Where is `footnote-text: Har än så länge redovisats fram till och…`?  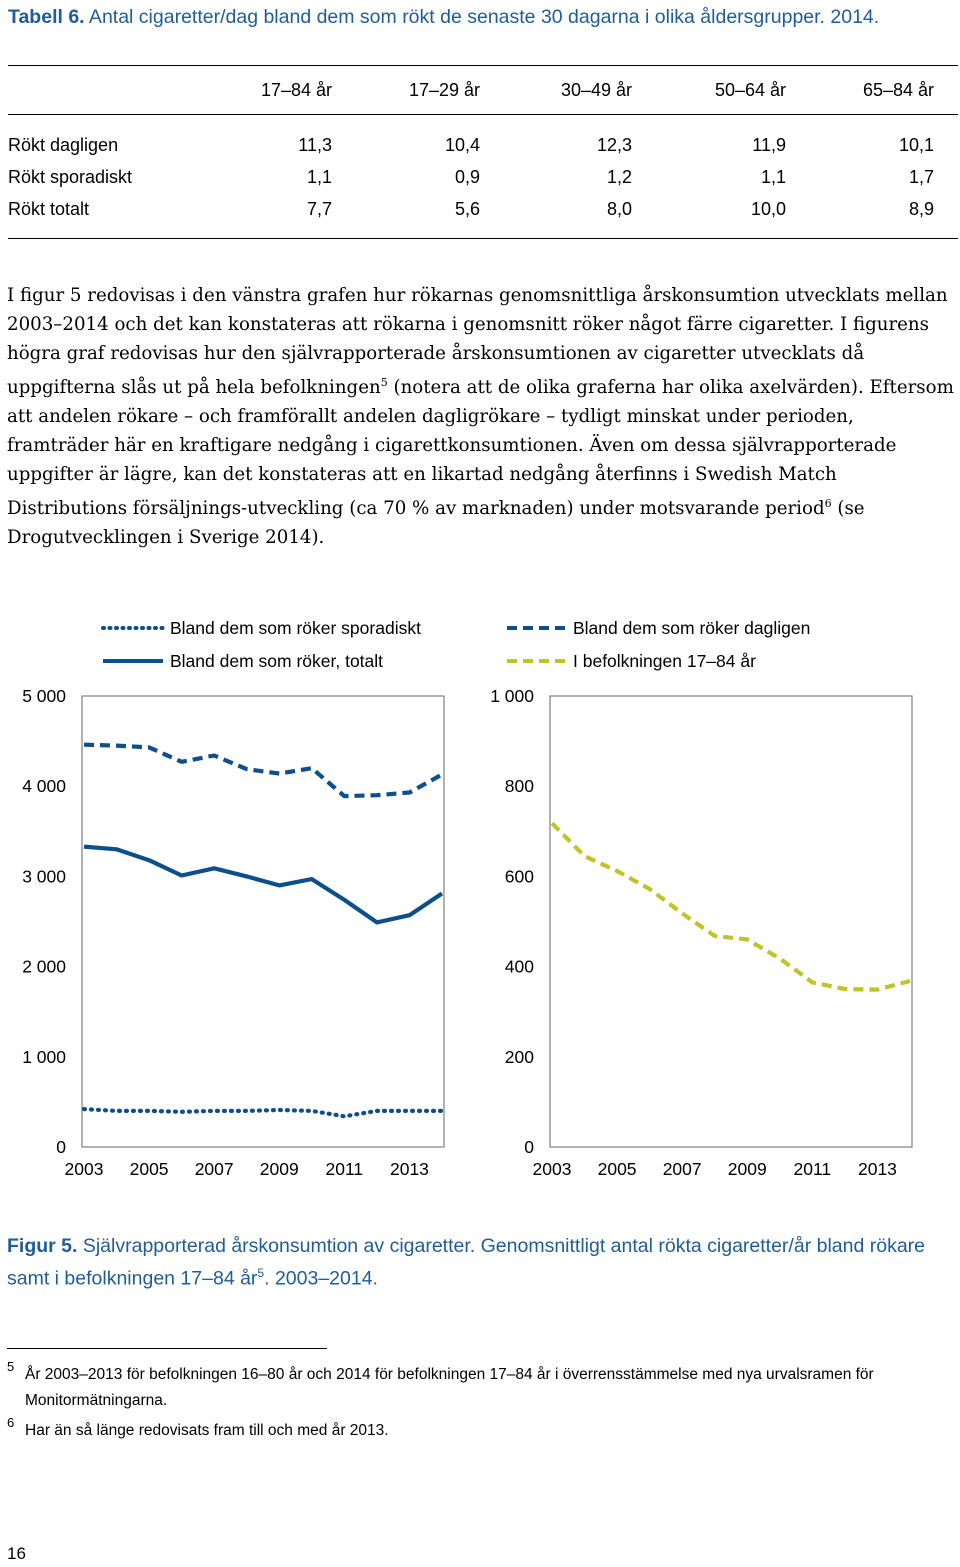 footnote-text: Har än så länge redovisats fram till och… is located at coordinates (207, 1430).